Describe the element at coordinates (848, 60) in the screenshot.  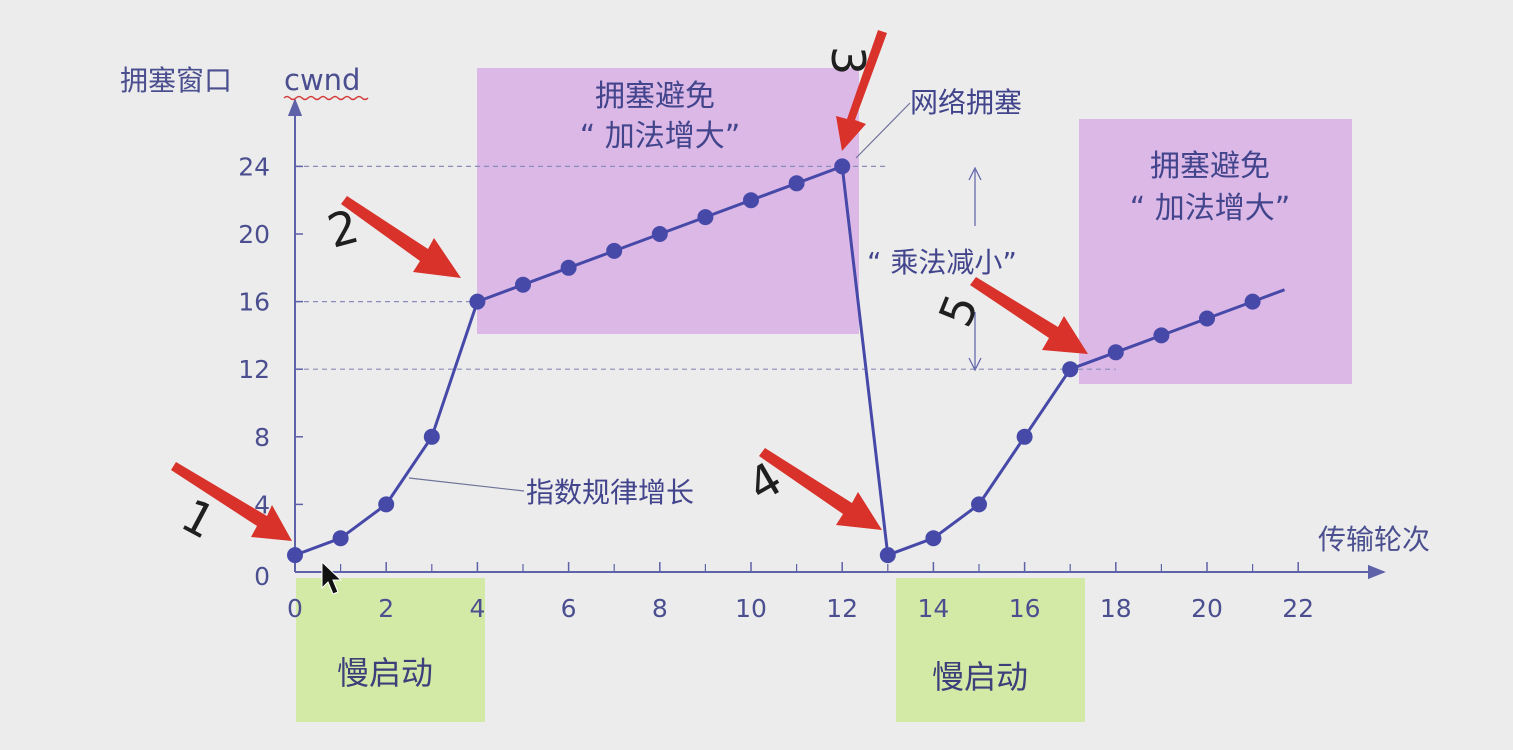
I see `marker-3: 3` at that location.